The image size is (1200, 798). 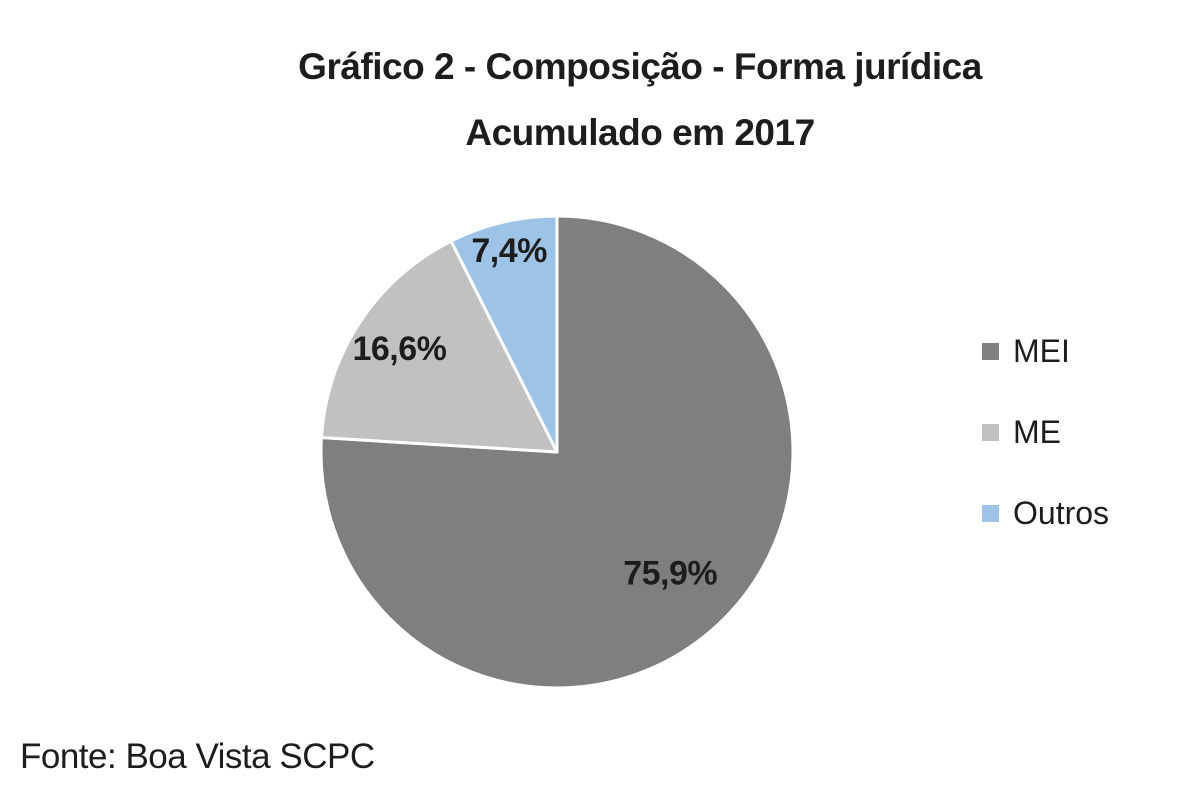 I want to click on chart-title-line1: Gráfico 2 - Composição - Forma jurídica, so click(x=640, y=66).